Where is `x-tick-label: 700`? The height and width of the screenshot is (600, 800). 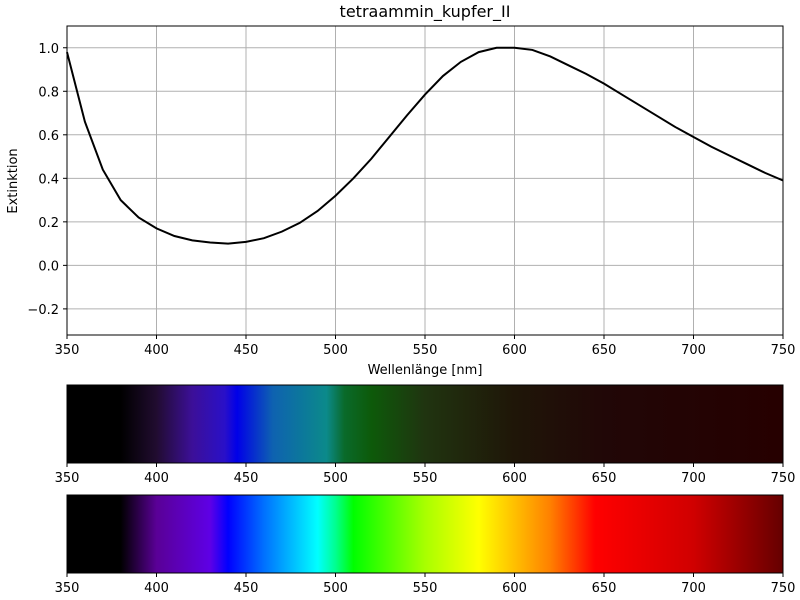
x-tick-label: 700 is located at coordinates (693, 350).